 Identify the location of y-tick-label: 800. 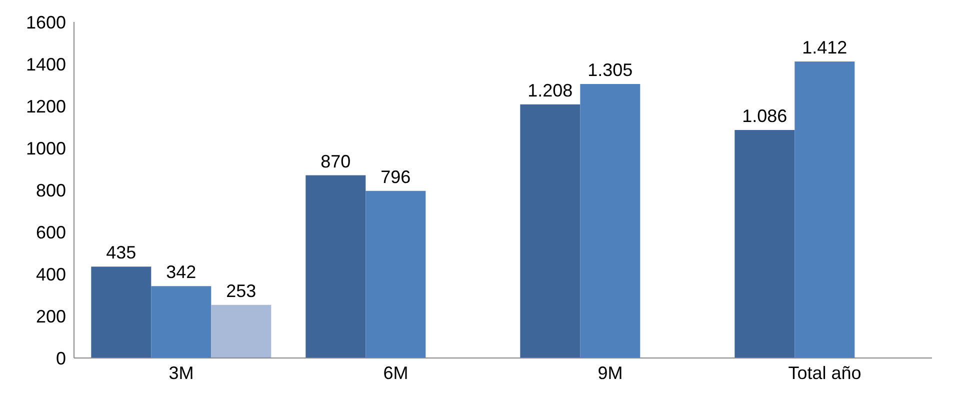
(51, 190).